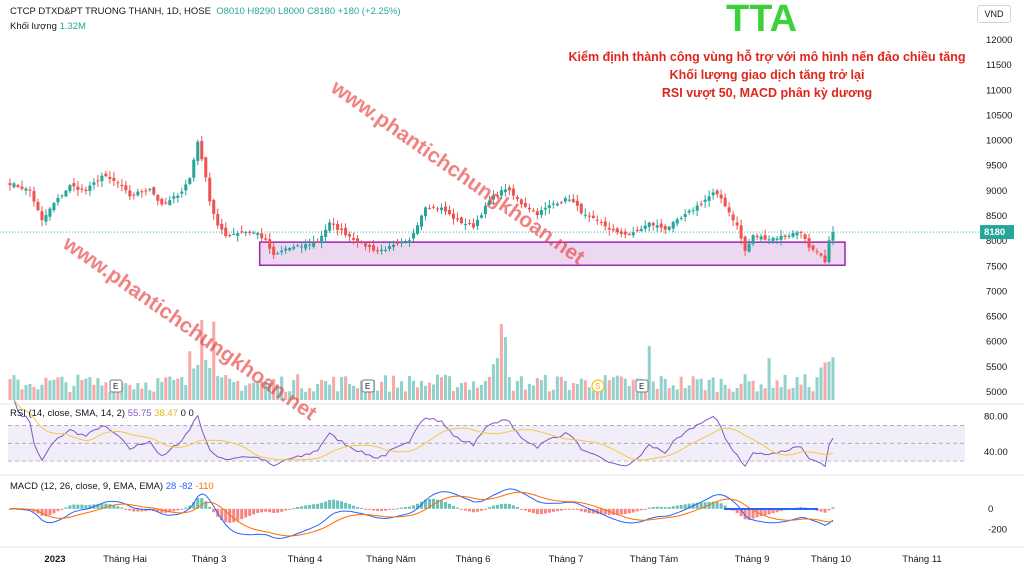  What do you see at coordinates (994, 14) in the screenshot?
I see `currency-button: VND` at bounding box center [994, 14].